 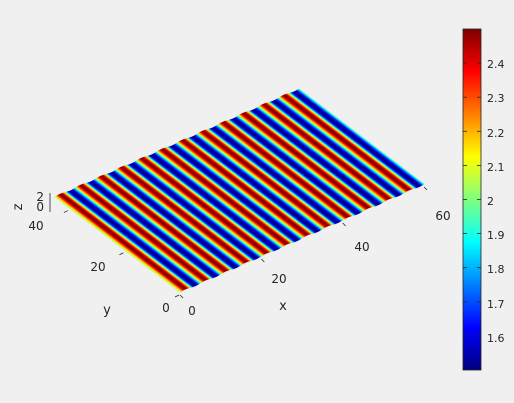 I want to click on colorbar-tick-2.4: 2.4, so click(x=496, y=64).